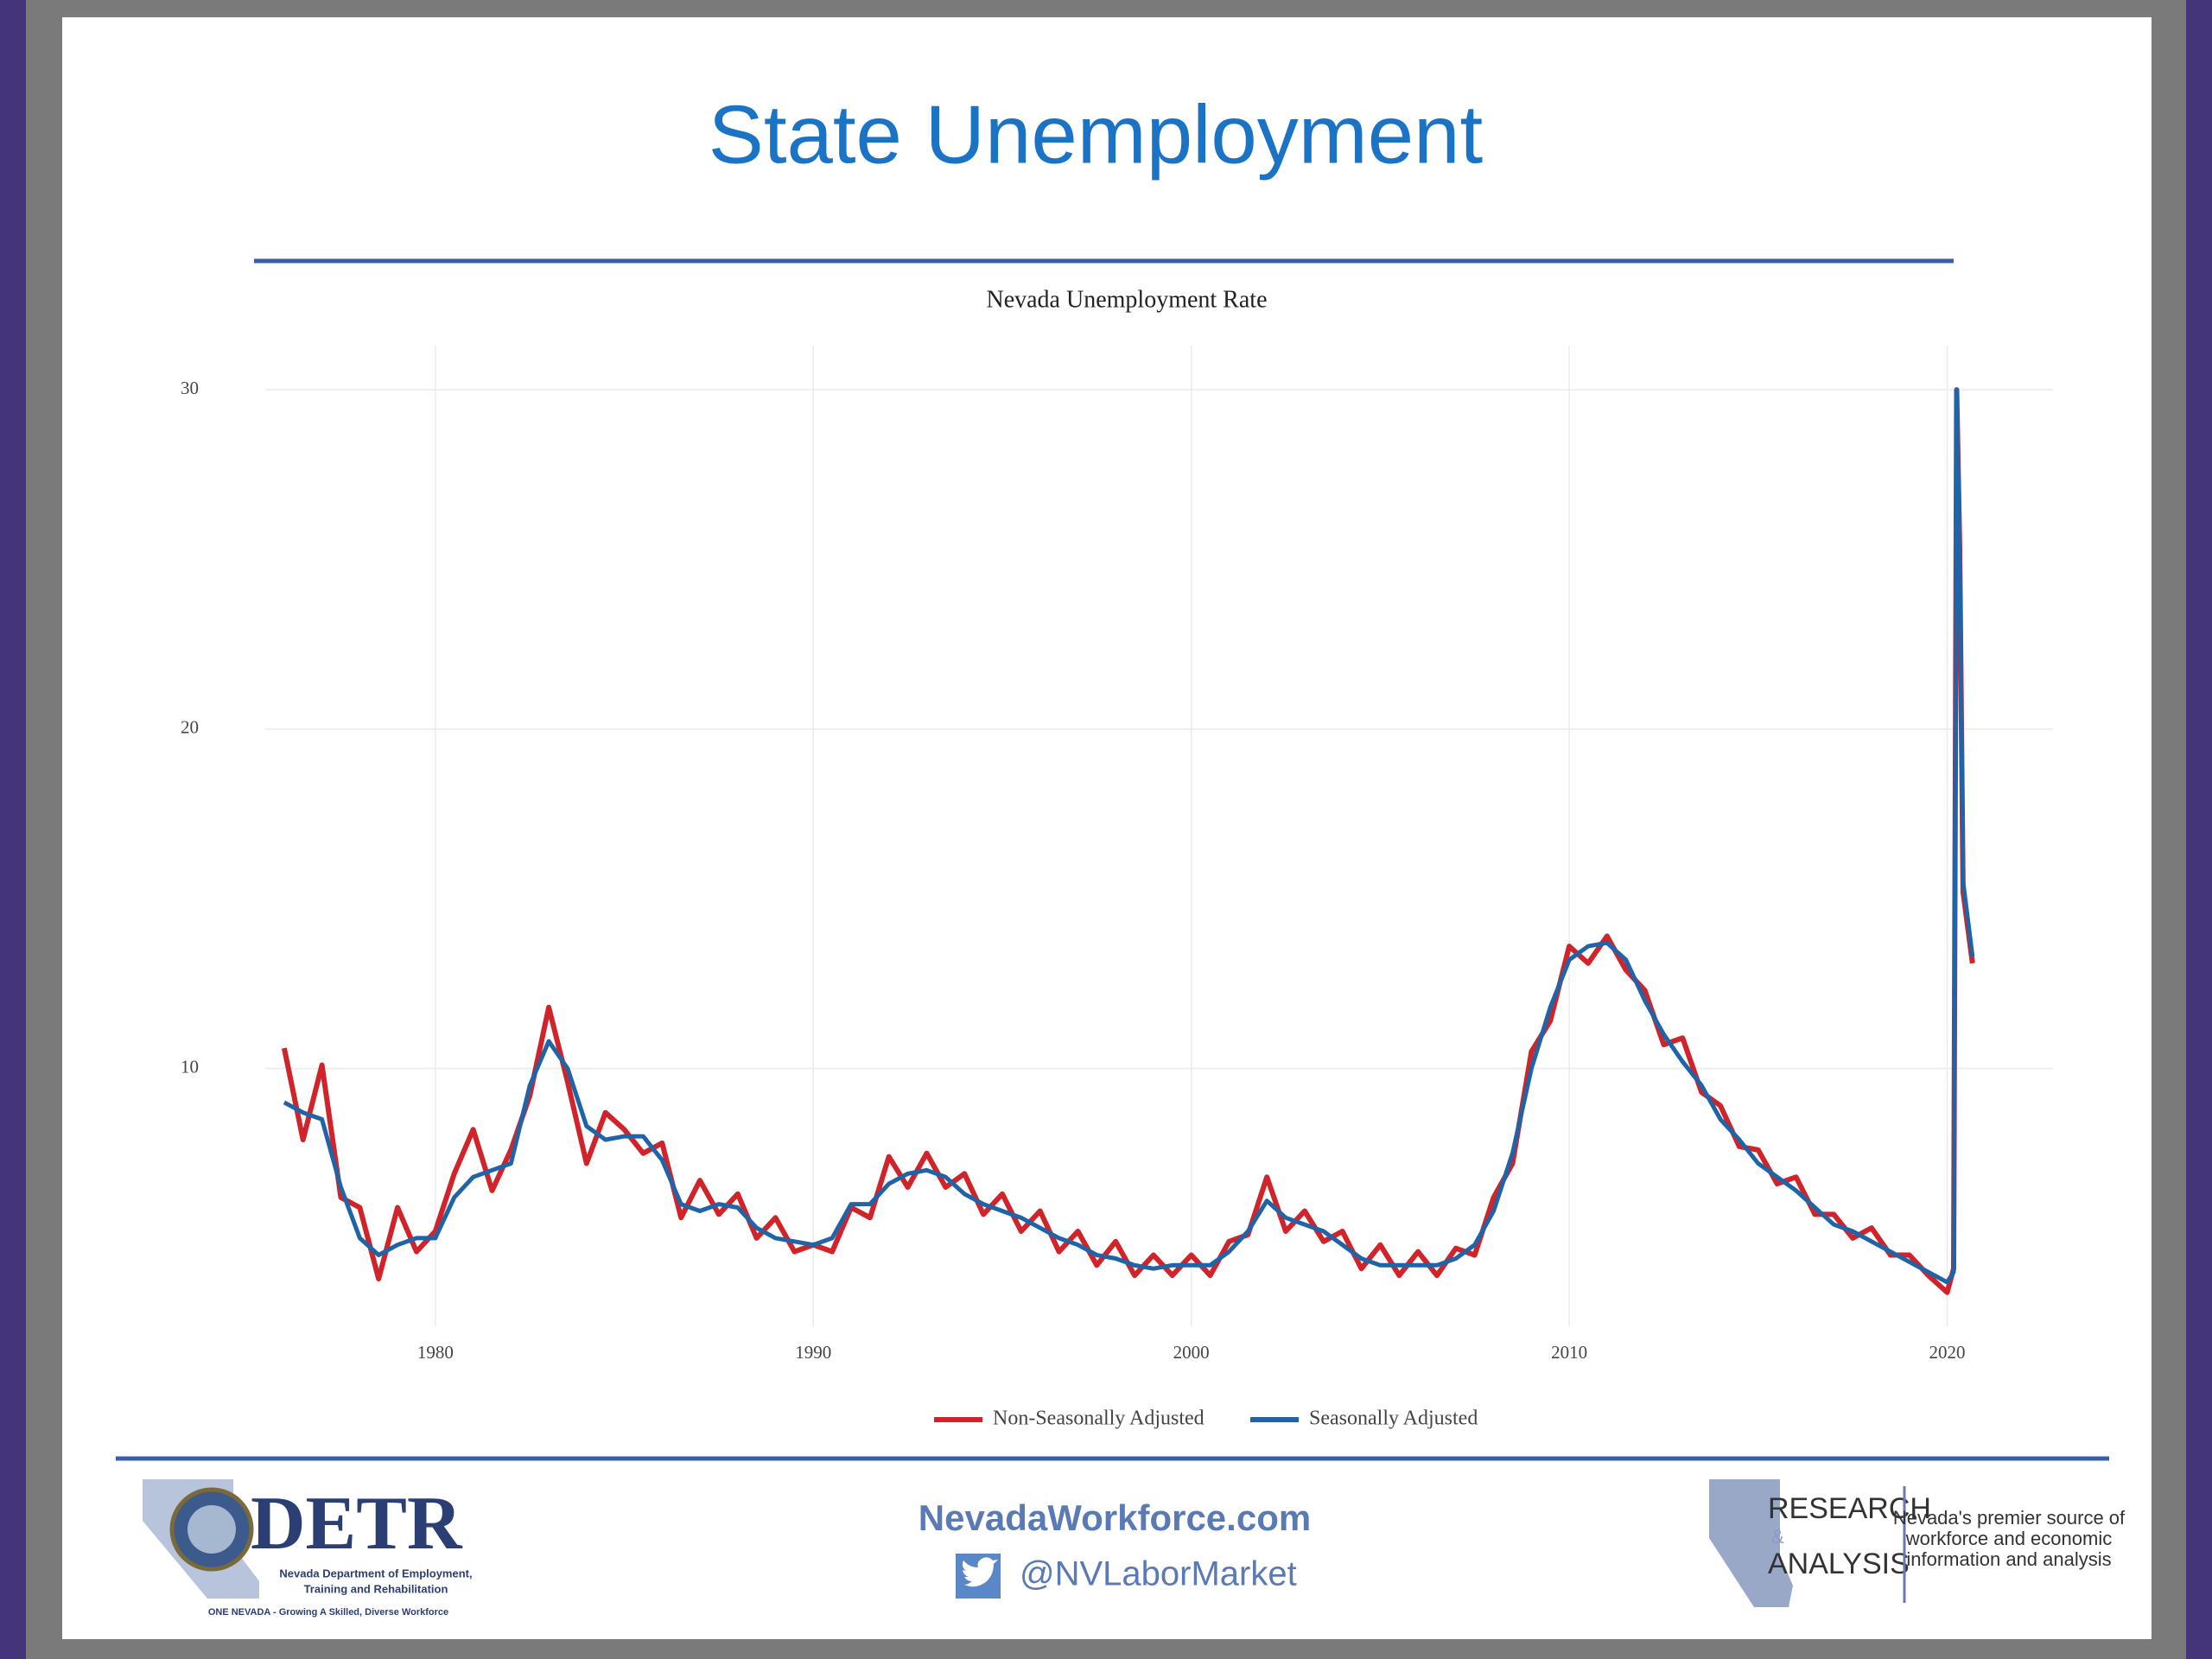 The image size is (2212, 1659). What do you see at coordinates (13, 829) in the screenshot?
I see `left-bar` at bounding box center [13, 829].